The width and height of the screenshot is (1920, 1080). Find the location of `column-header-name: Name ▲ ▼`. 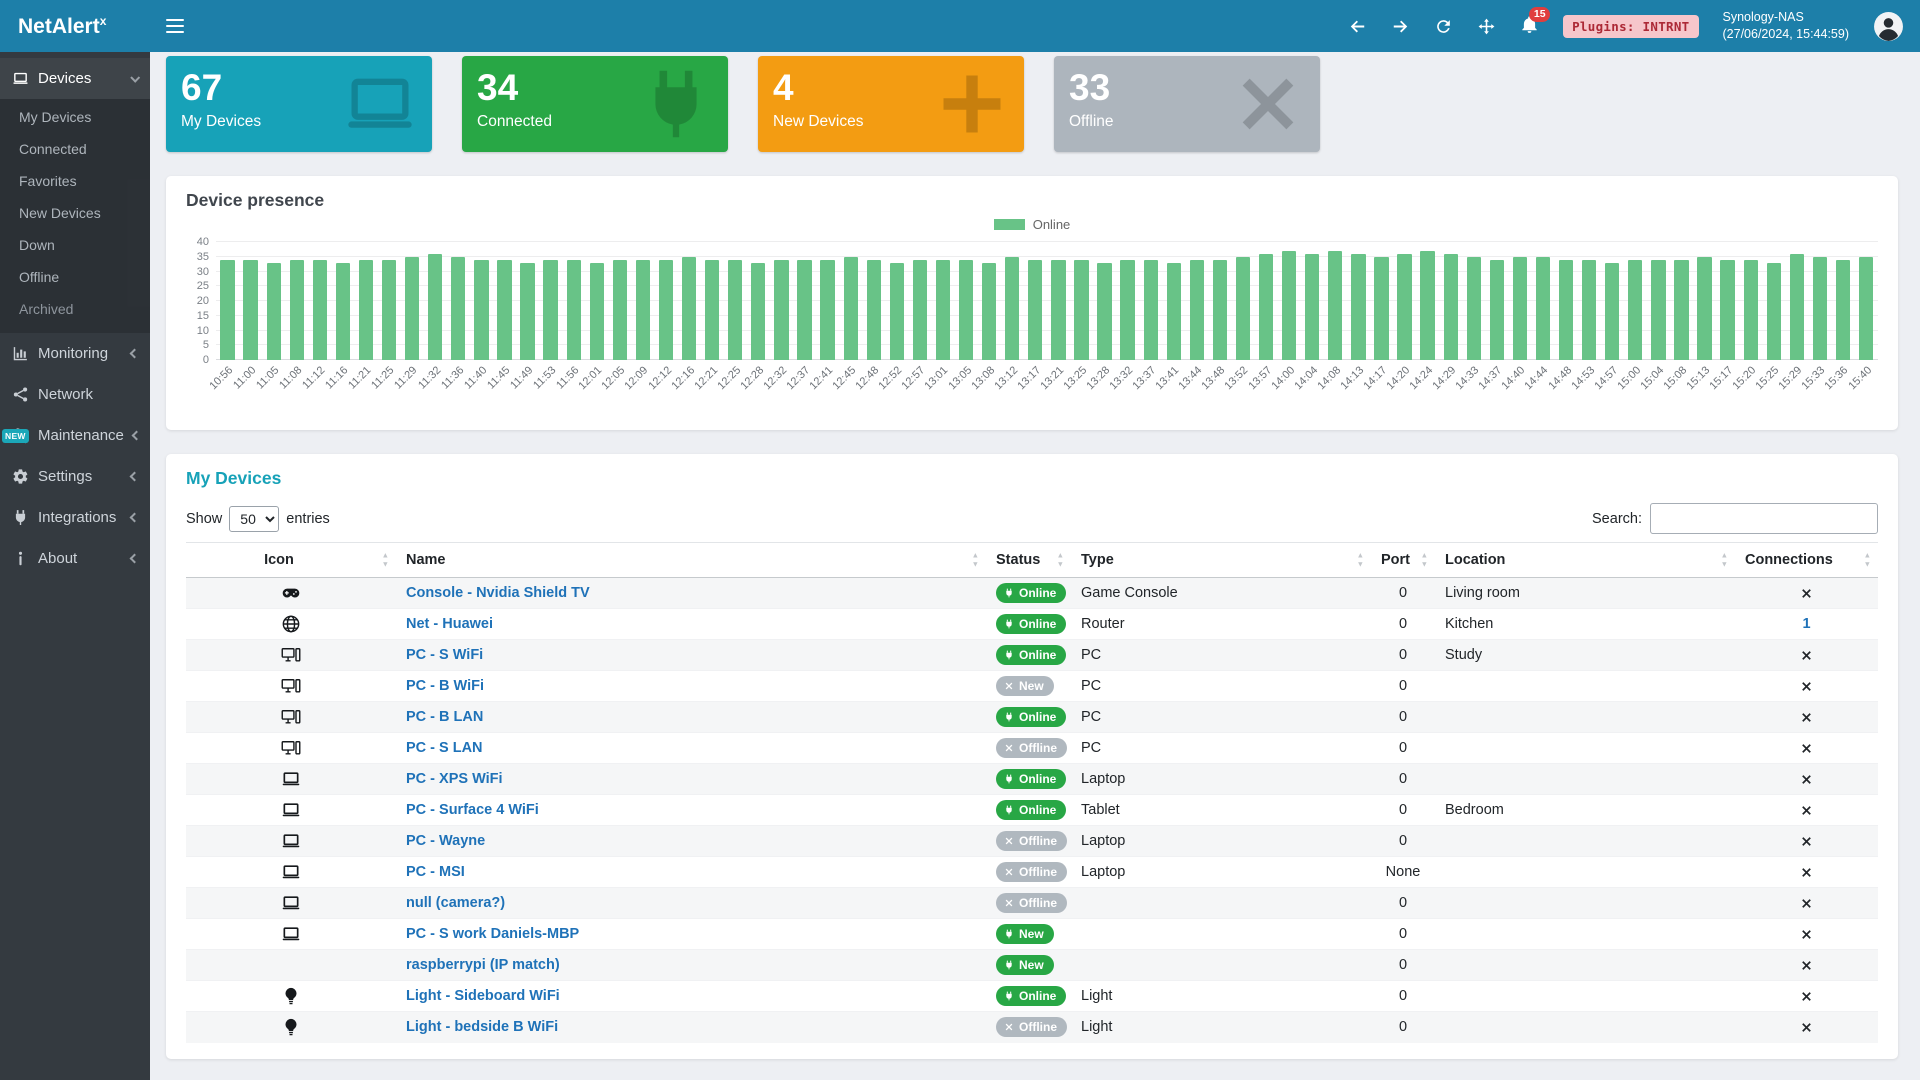

column-header-name: Name ▲ ▼ is located at coordinates (691, 560).